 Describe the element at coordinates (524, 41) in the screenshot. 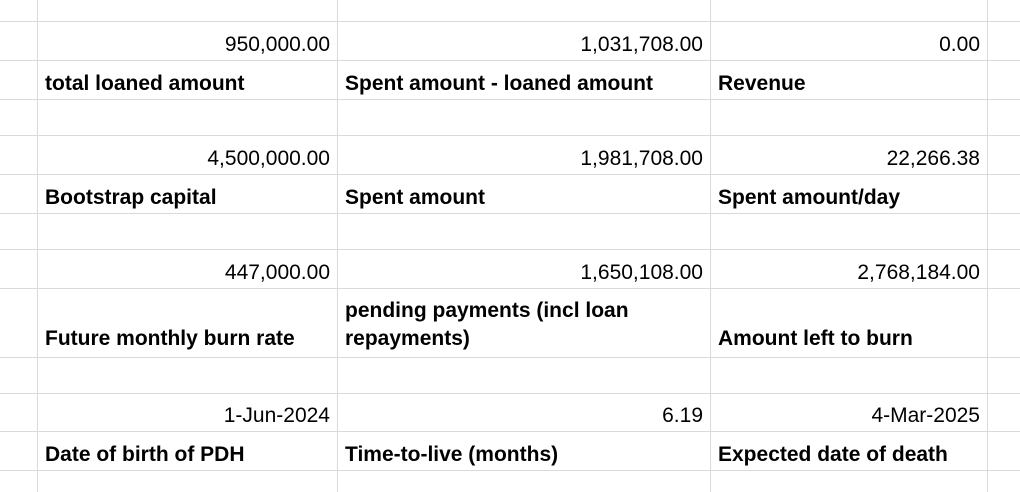

I see `spent-minus-loaned-value: 1,031,708.00` at that location.